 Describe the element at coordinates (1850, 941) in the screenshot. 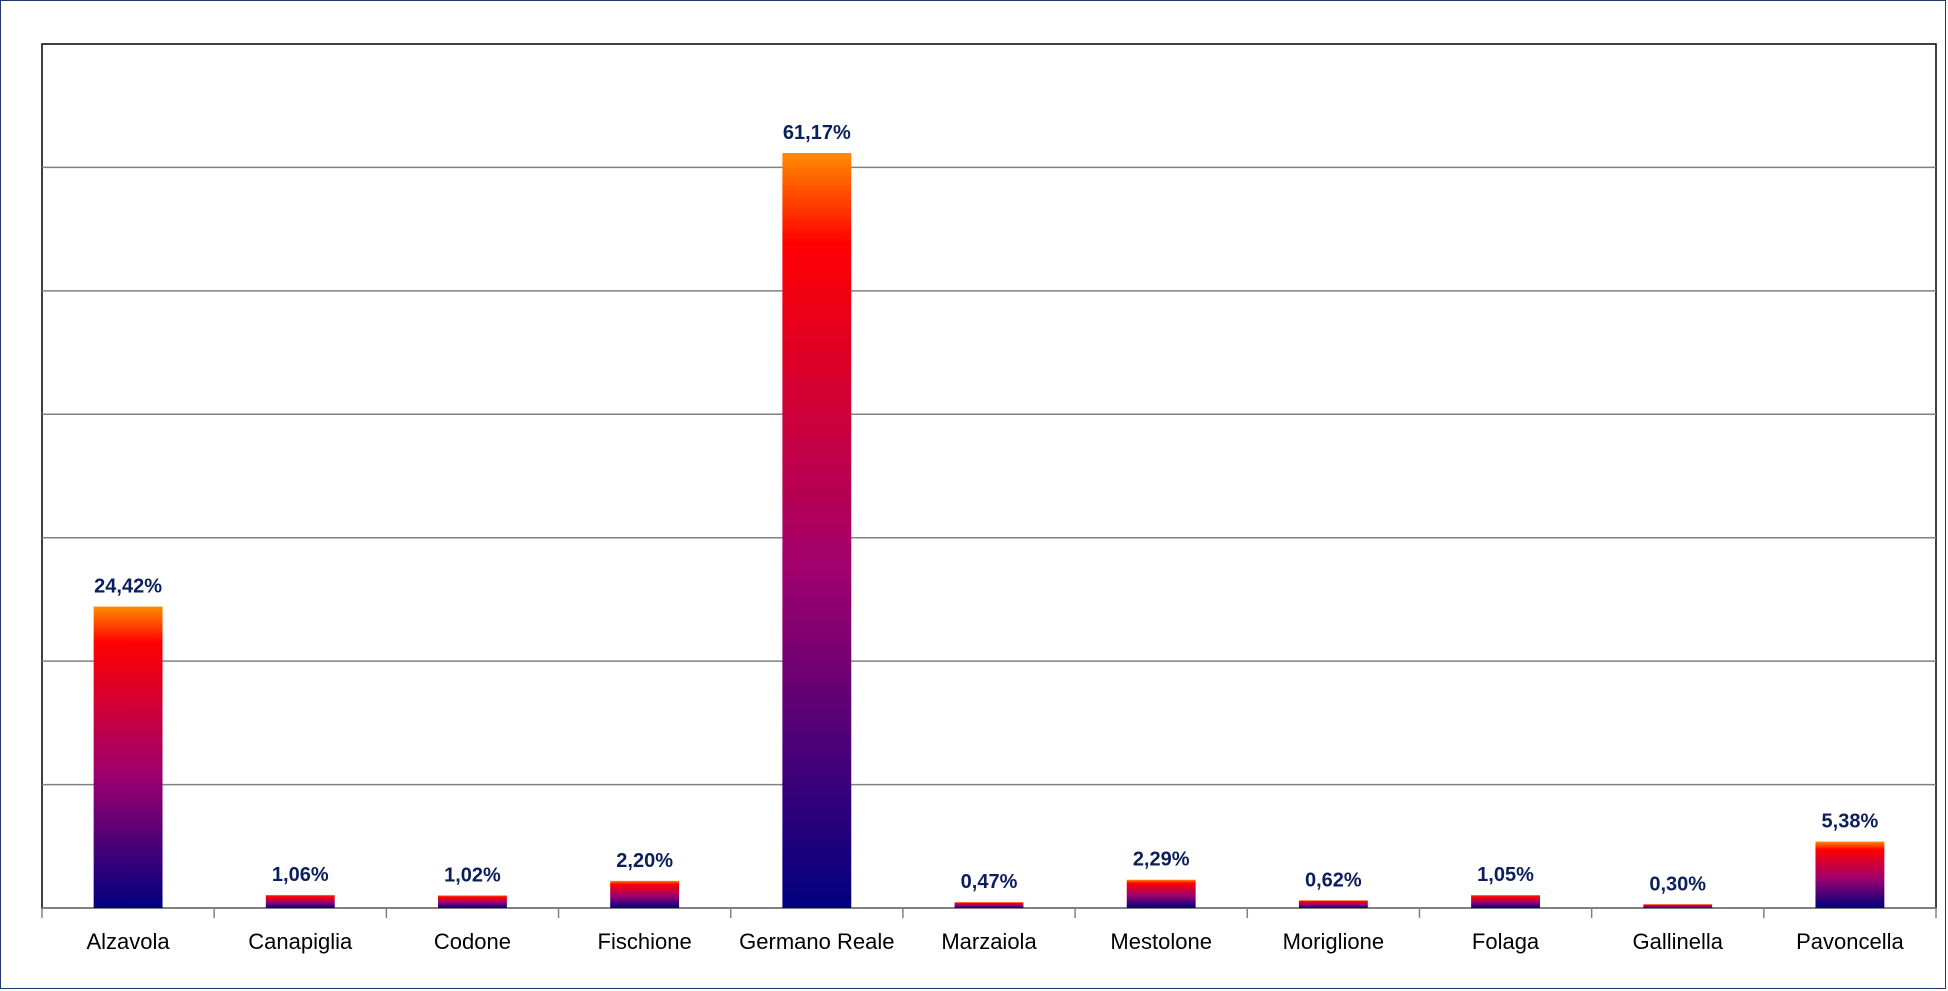

I see `category-label: Pavoncella` at that location.